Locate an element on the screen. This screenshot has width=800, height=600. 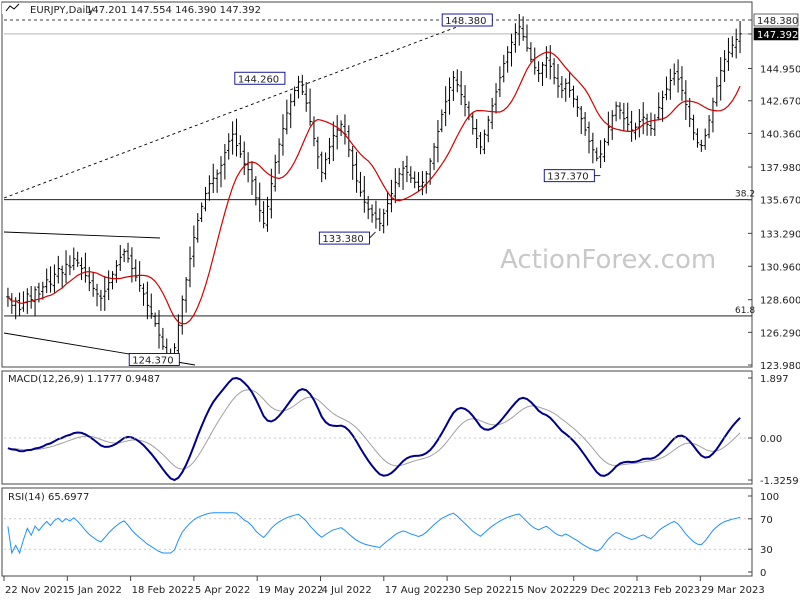
price-tick-label: 135.670 is located at coordinates (780, 201).